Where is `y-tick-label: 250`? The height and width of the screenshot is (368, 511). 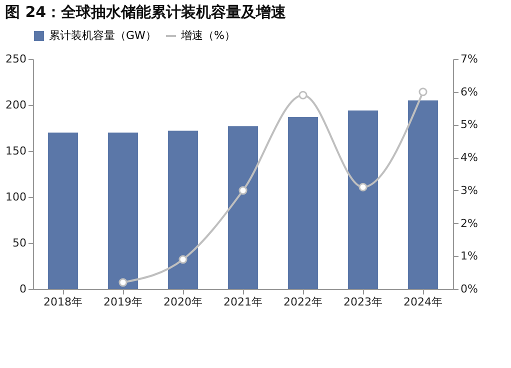
y-tick-label: 250 is located at coordinates (16, 59).